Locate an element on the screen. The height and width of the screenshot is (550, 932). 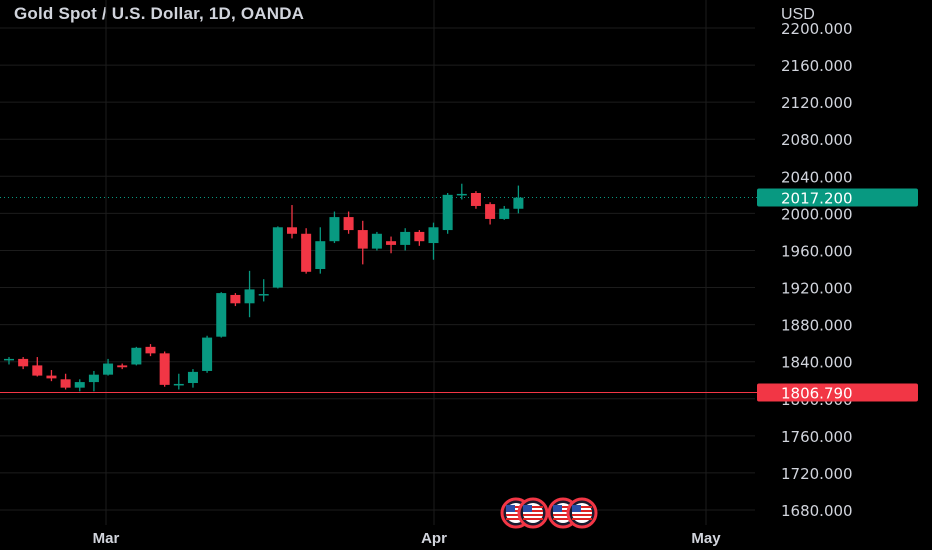
price-tick-label: 1840.000 is located at coordinates (817, 363).